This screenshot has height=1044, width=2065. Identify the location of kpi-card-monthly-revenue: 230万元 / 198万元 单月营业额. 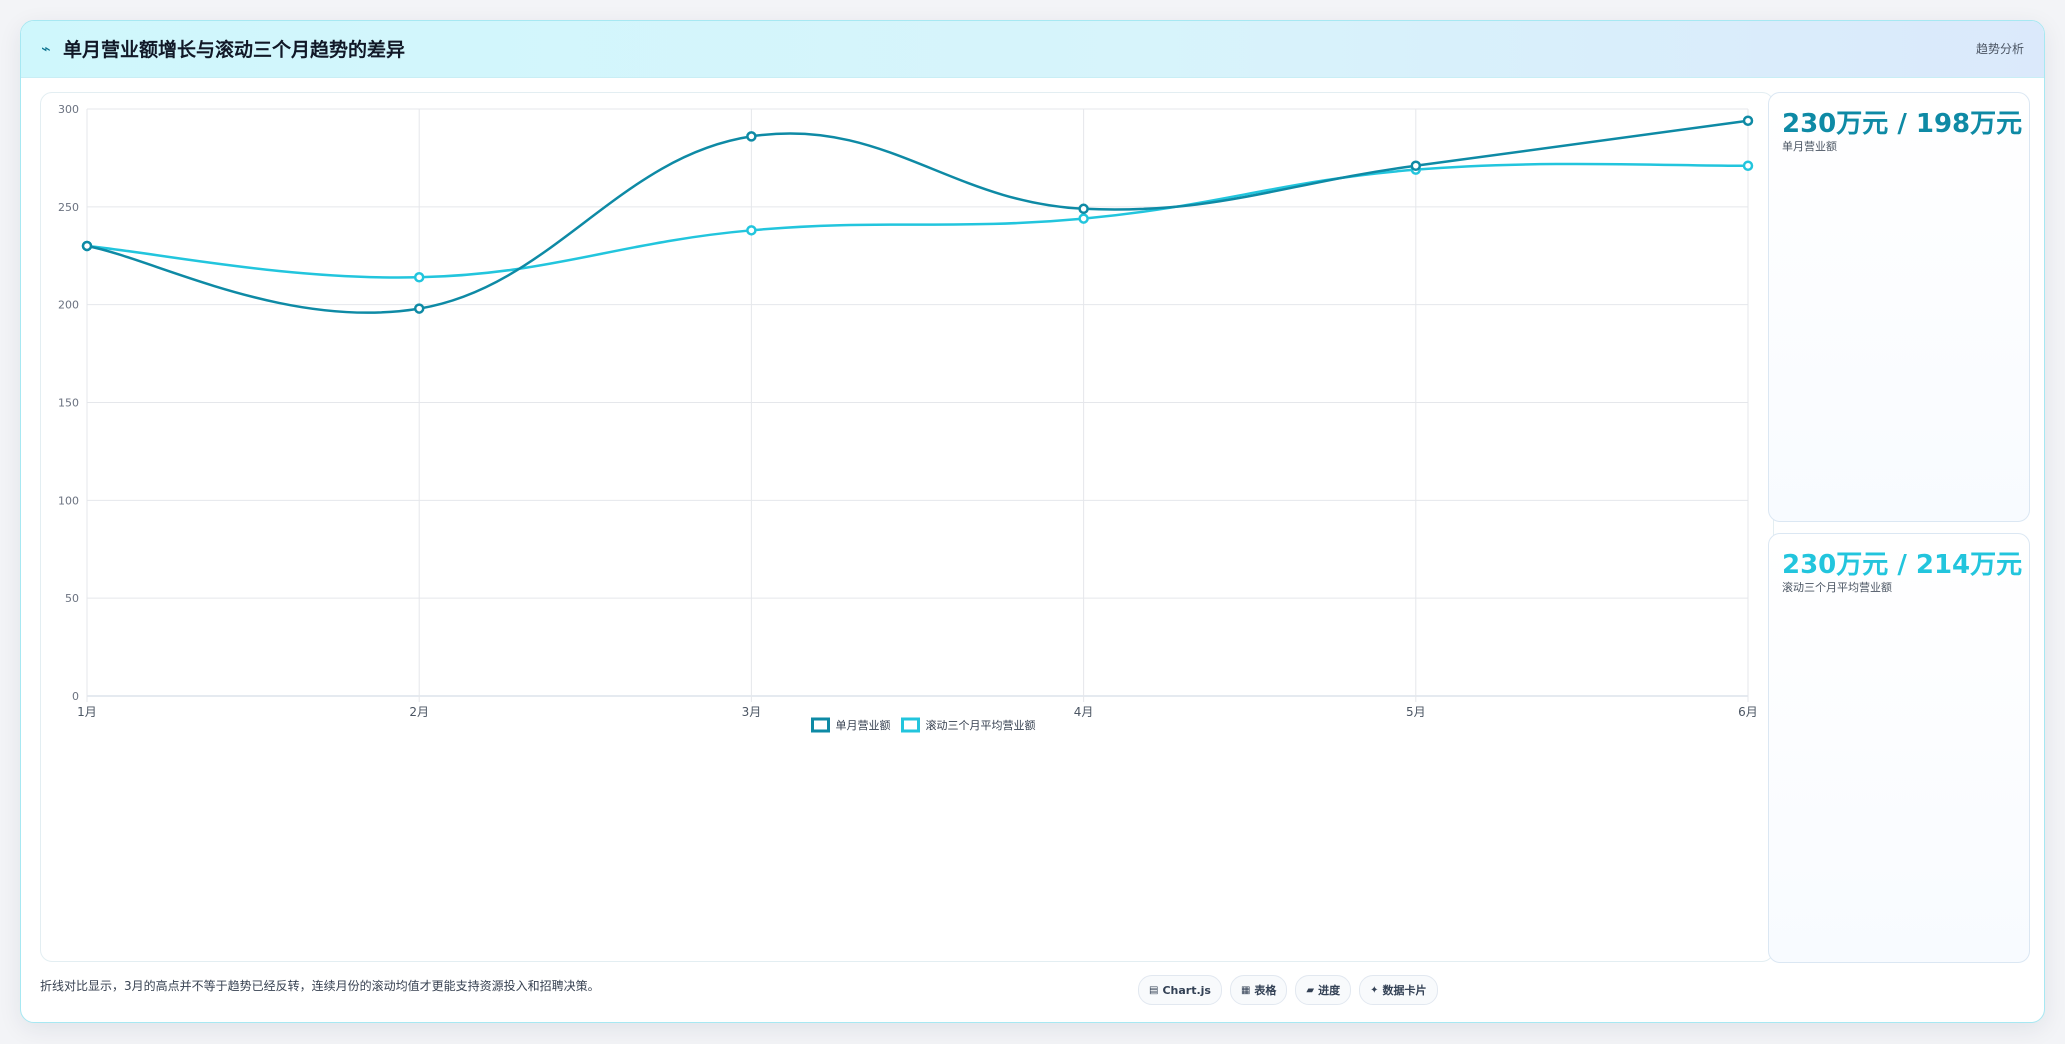
(1899, 307).